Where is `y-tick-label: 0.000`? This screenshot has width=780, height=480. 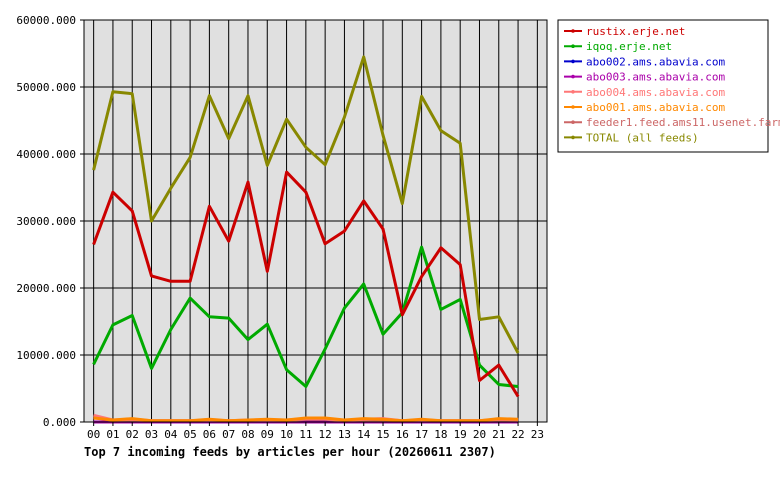 y-tick-label: 0.000 is located at coordinates (59, 422).